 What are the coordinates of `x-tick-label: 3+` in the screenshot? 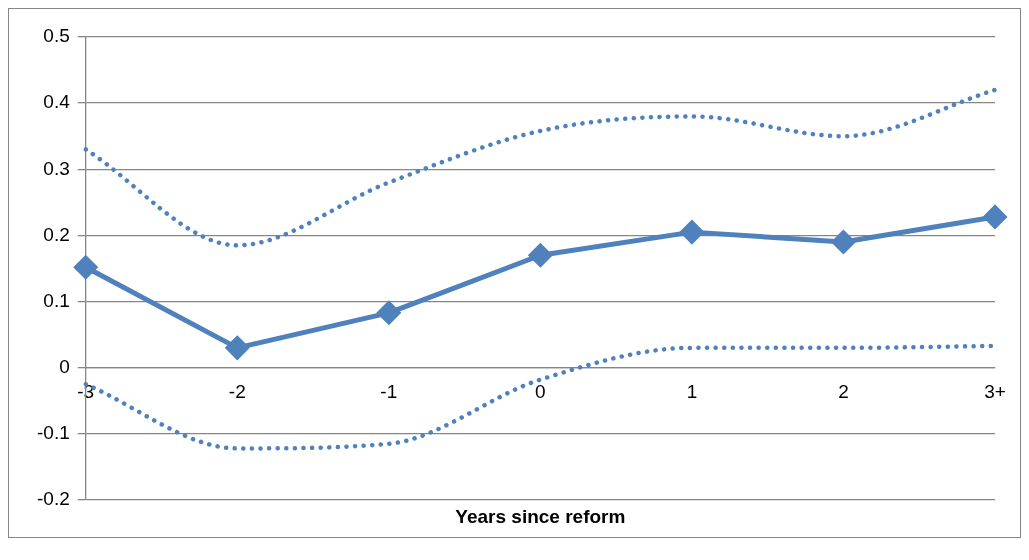 It's located at (995, 392).